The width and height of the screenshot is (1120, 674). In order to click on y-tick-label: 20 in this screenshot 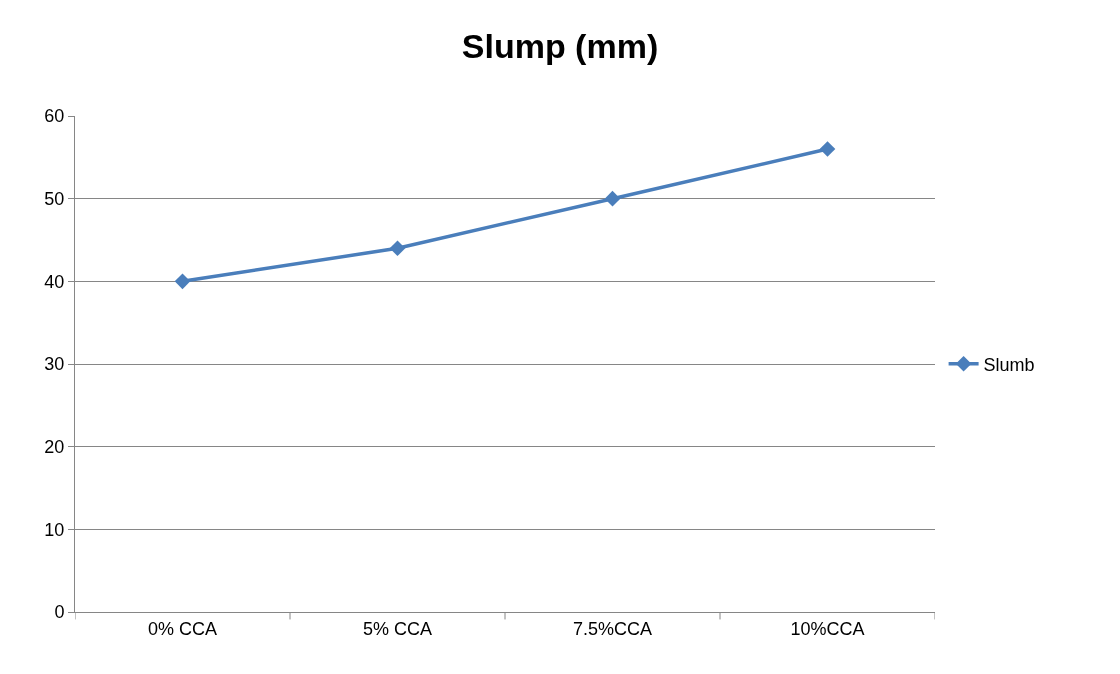, I will do `click(54, 446)`.